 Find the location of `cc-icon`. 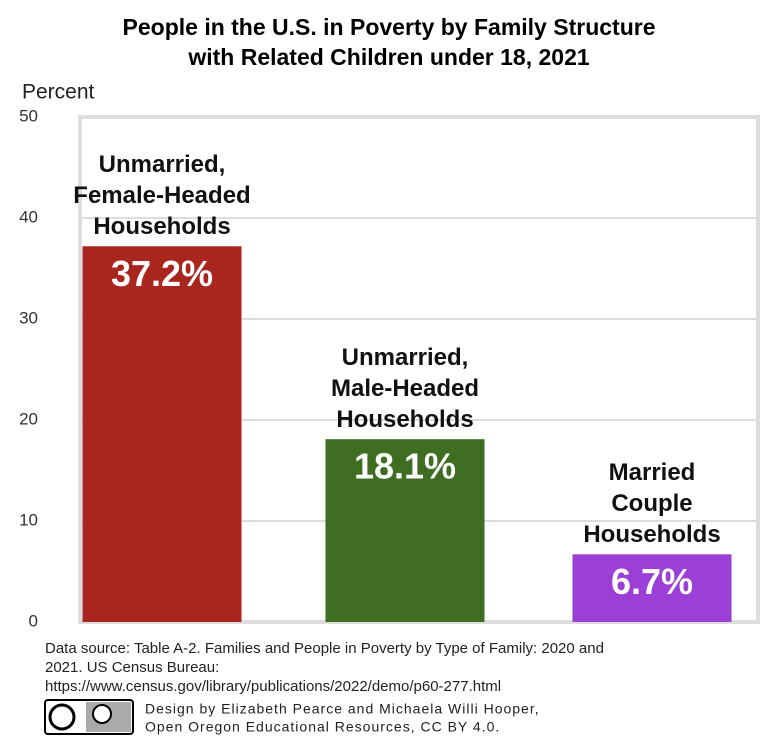

cc-icon is located at coordinates (89, 717).